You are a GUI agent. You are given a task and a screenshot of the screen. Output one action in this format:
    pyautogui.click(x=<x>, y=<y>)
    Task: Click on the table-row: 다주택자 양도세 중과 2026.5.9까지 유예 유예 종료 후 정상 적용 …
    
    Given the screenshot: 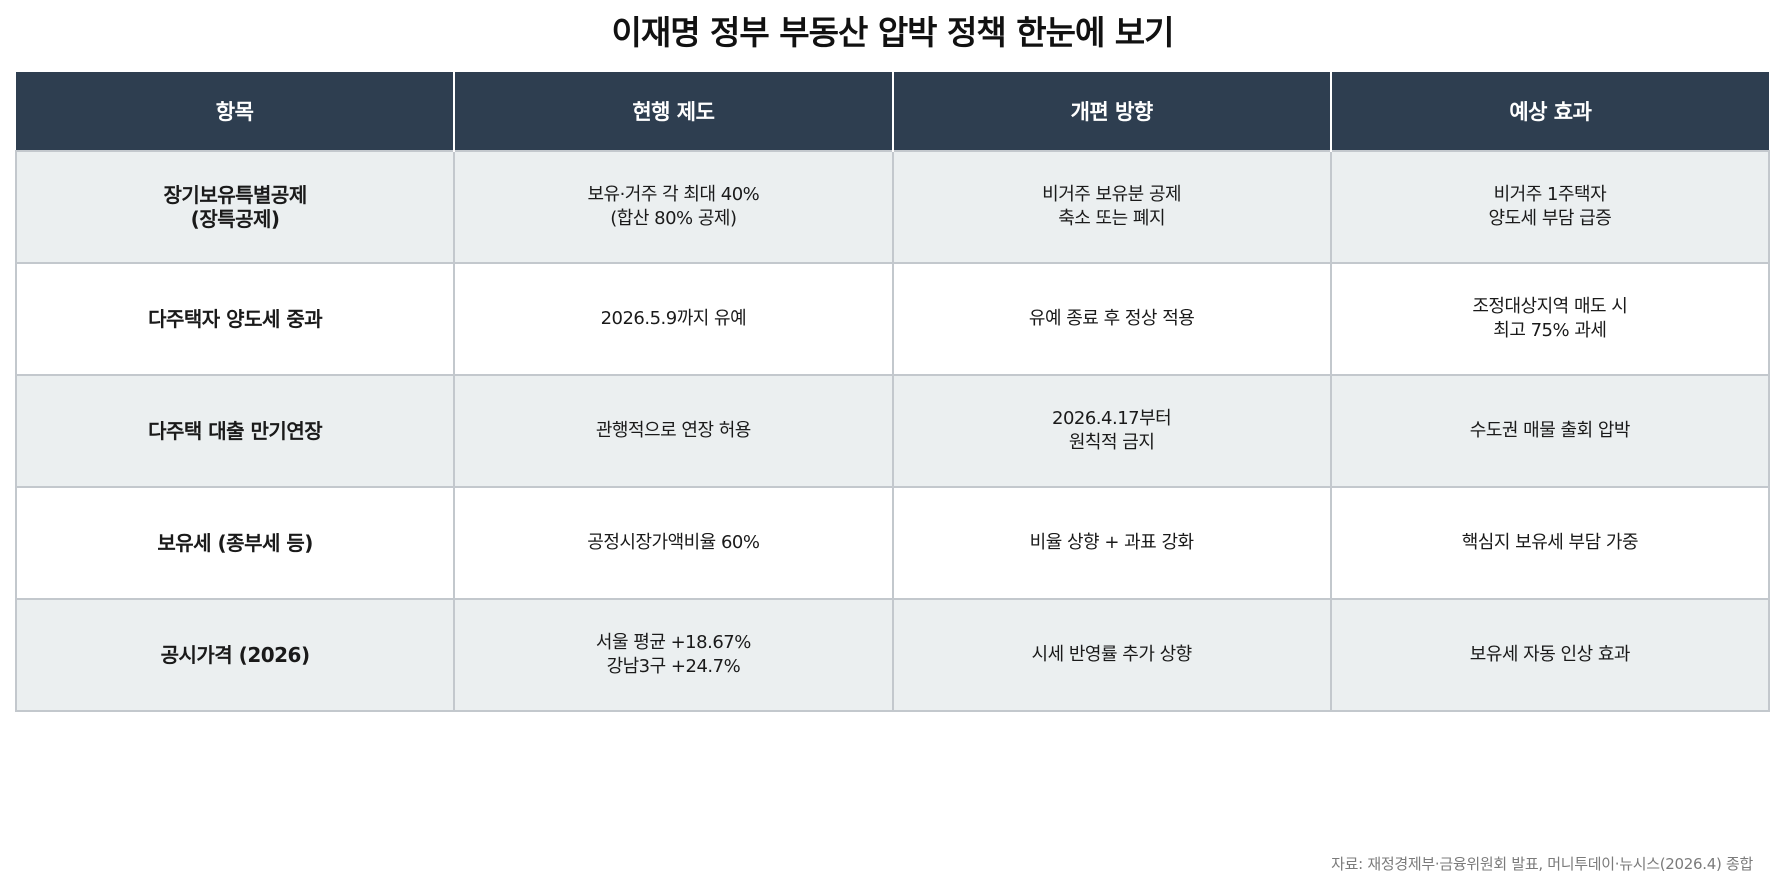 What is the action you would take?
    pyautogui.click(x=892, y=319)
    